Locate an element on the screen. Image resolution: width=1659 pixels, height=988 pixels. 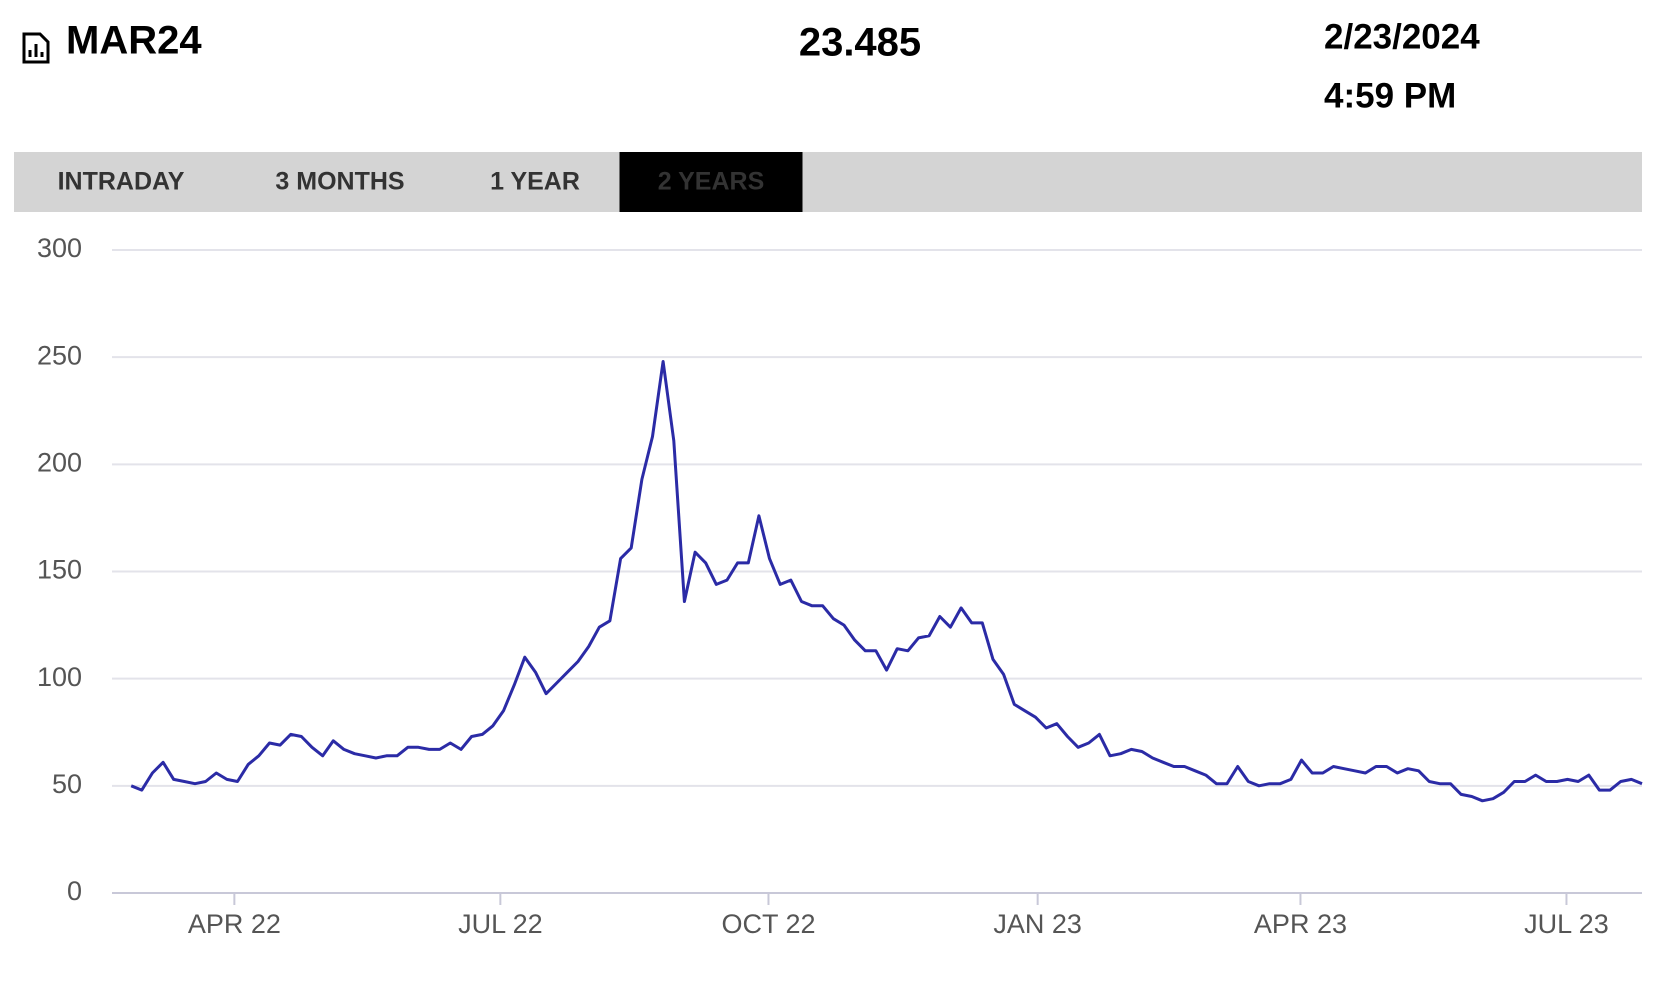
x-tick-label: OCT 22 is located at coordinates (768, 924).